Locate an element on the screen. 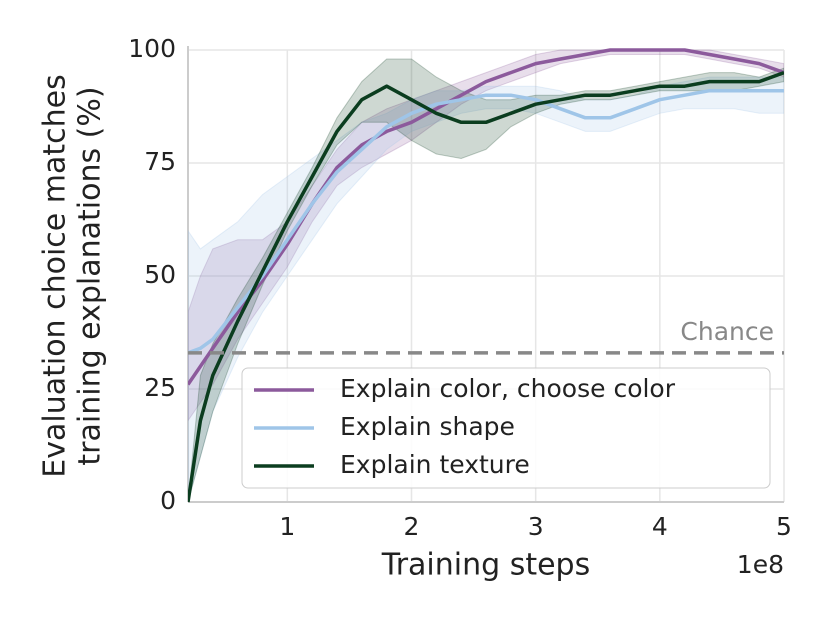 The width and height of the screenshot is (830, 623). legend-box is located at coordinates (506, 428).